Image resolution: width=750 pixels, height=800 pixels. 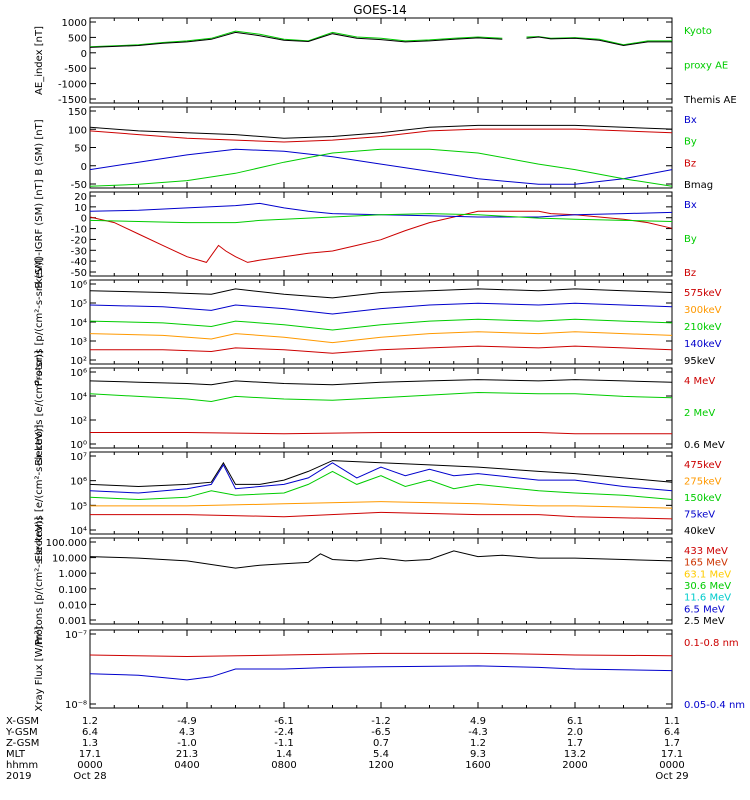 What do you see at coordinates (69, 559) in the screenshot?
I see `y-tick-label: 10.000` at bounding box center [69, 559].